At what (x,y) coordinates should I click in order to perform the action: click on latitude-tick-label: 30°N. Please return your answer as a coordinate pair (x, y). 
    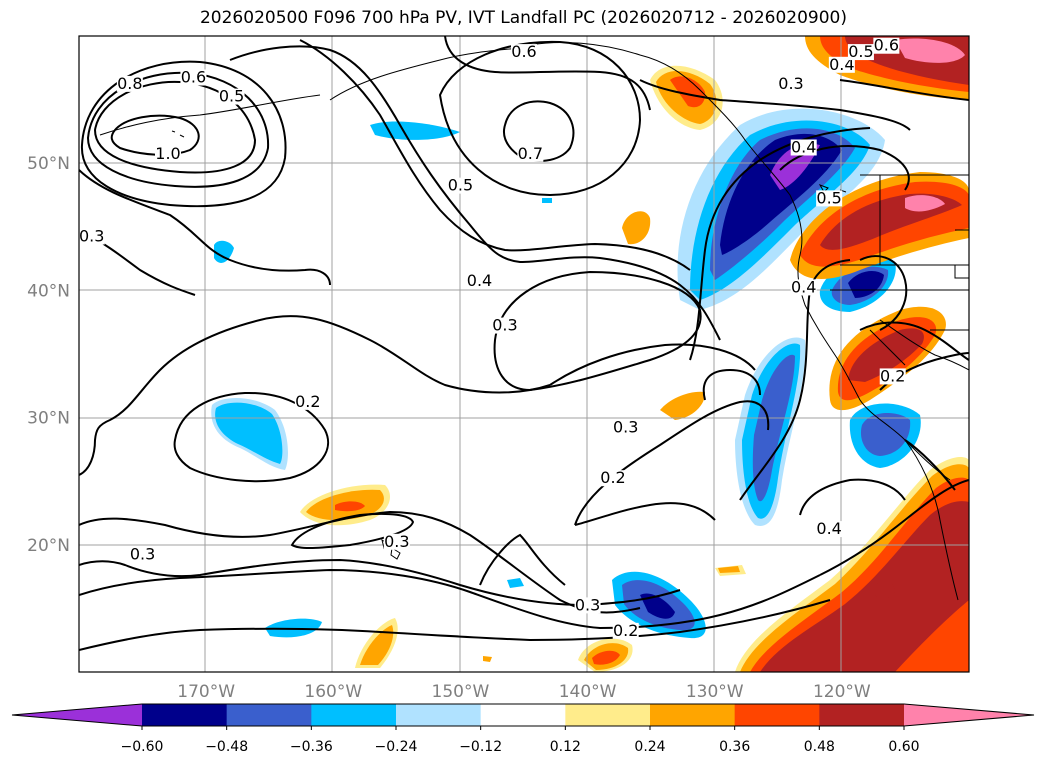
    Looking at the image, I should click on (48, 419).